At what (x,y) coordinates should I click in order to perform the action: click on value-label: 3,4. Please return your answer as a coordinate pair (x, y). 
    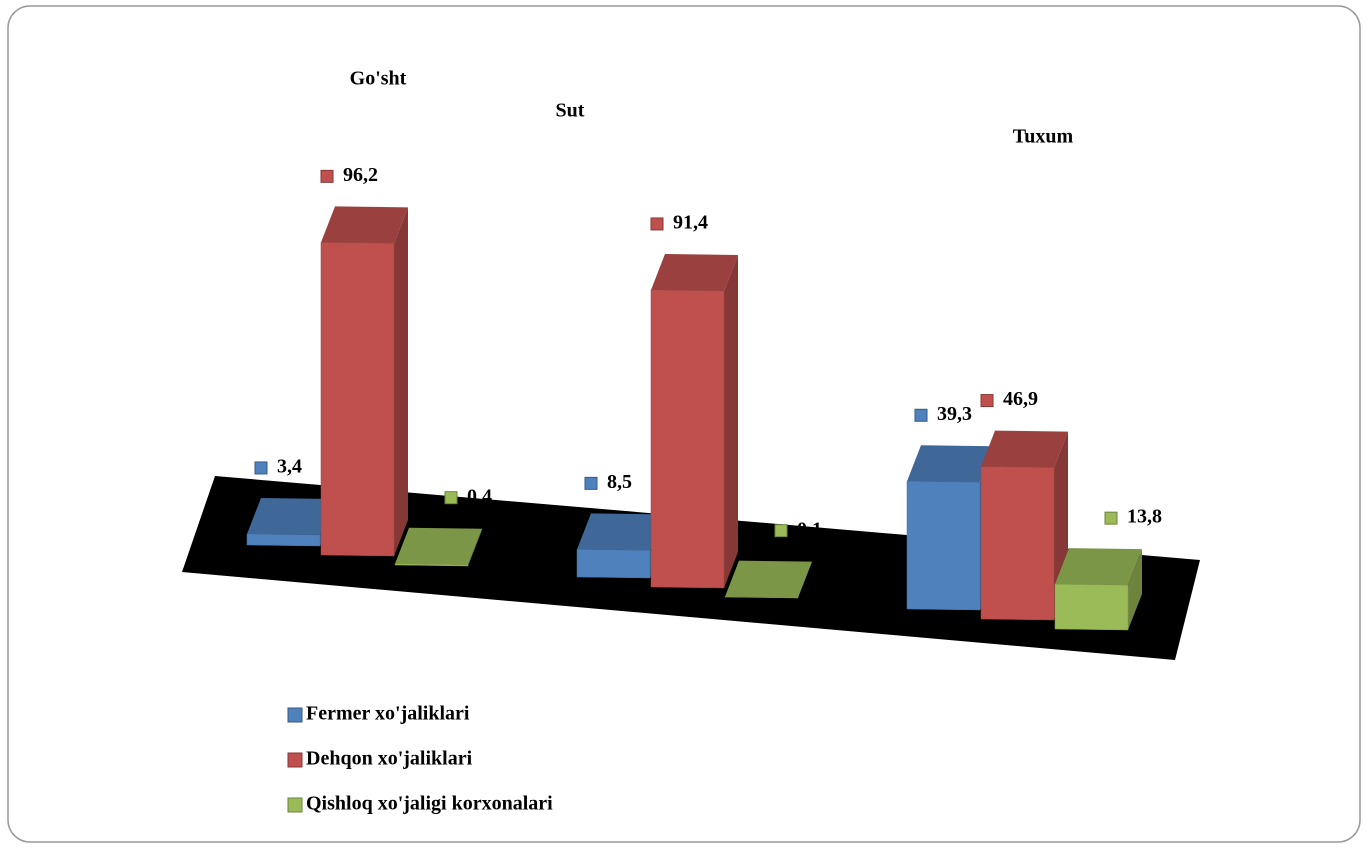
    Looking at the image, I should click on (289, 467).